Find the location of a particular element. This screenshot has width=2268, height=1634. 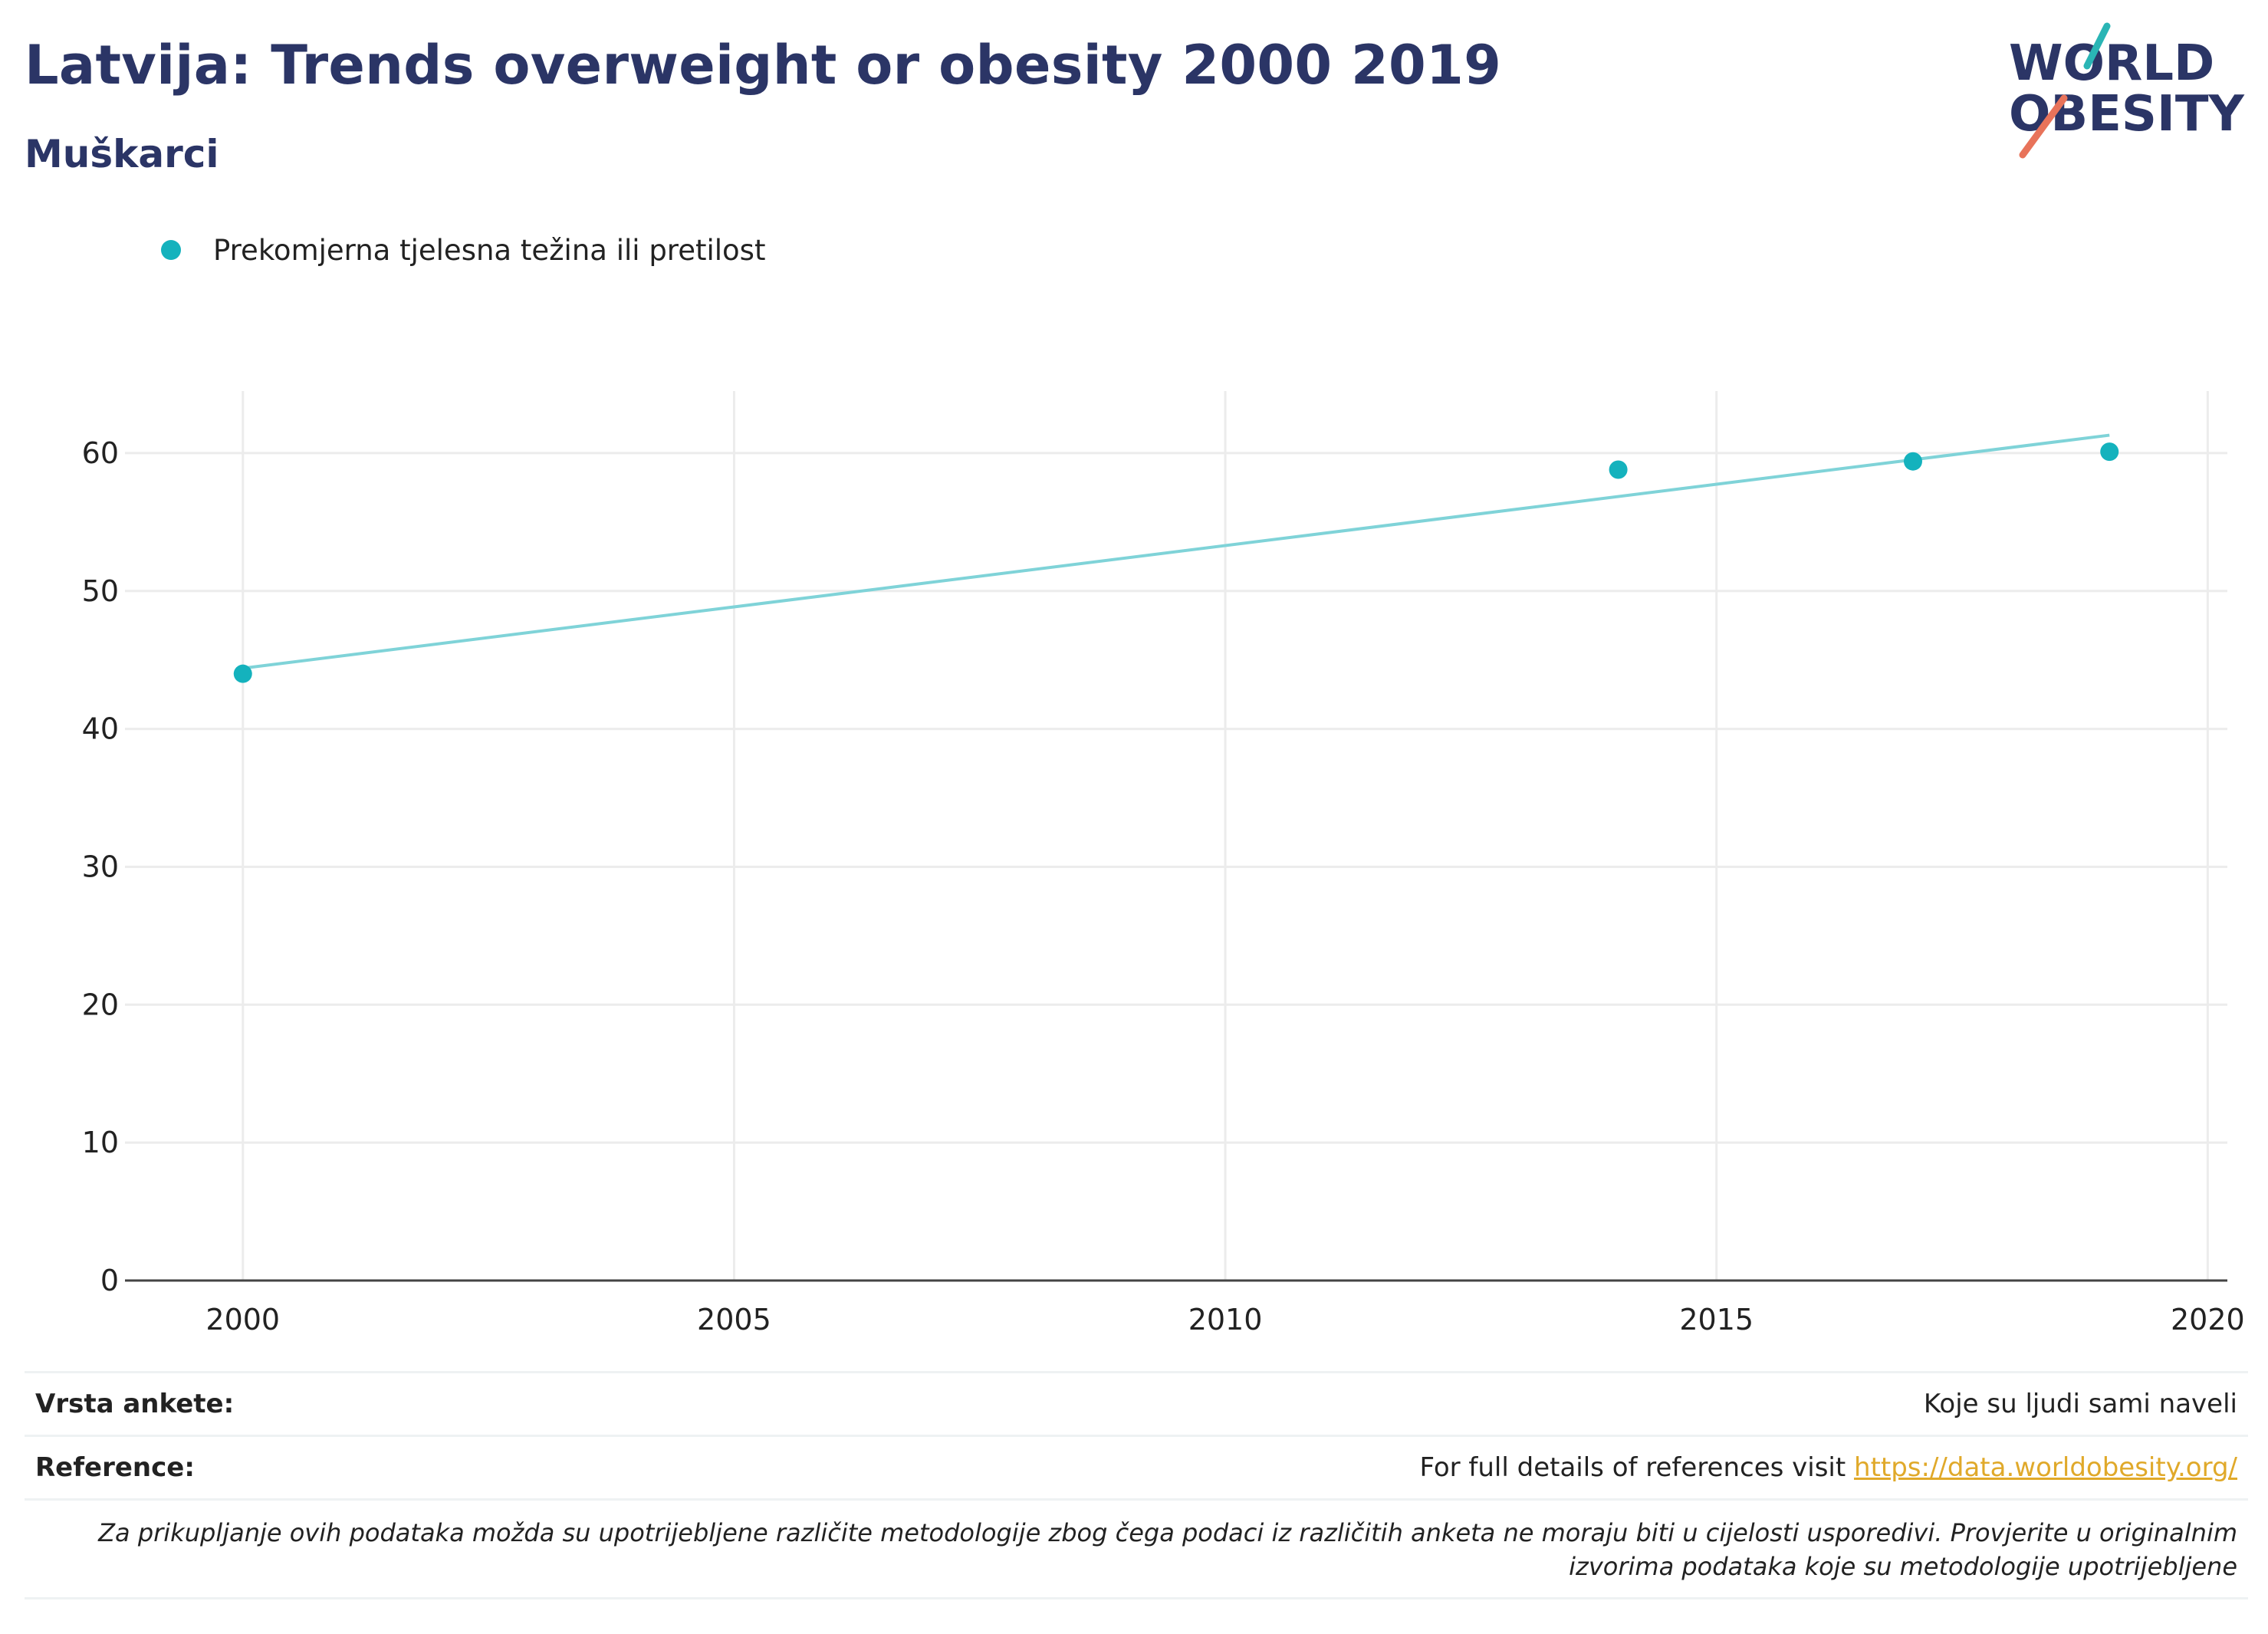

y-tick-label: 30 is located at coordinates (100, 866).